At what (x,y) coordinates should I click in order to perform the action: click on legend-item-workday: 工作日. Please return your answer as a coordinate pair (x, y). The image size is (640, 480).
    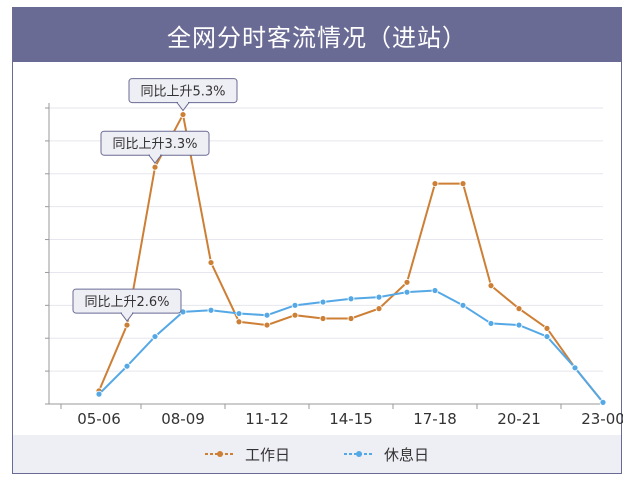
    Looking at the image, I should click on (247, 454).